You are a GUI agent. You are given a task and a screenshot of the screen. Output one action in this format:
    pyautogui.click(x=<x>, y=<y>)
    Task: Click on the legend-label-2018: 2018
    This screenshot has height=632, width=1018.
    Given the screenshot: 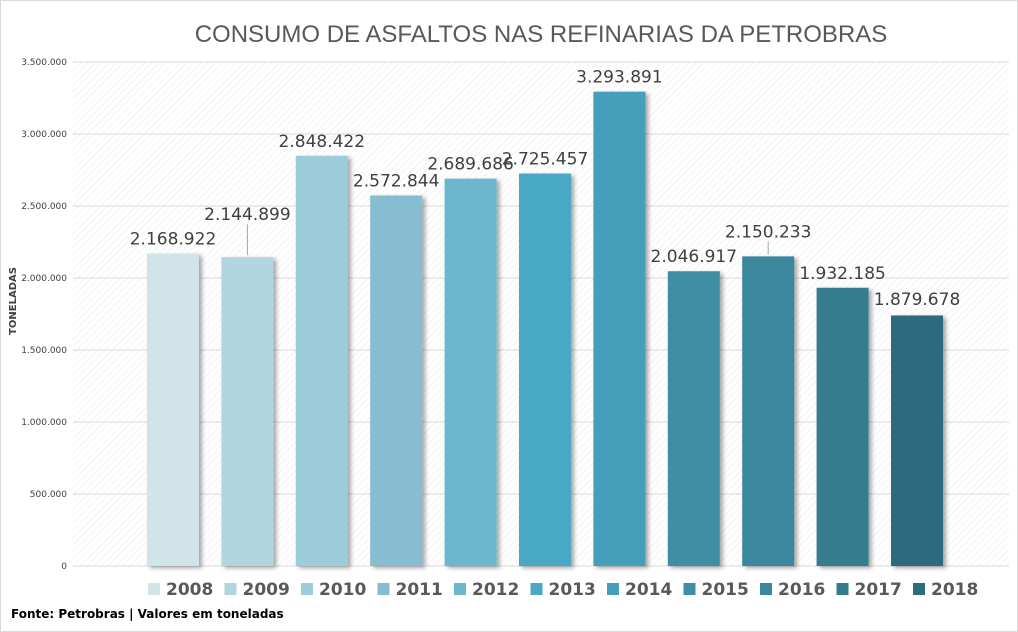 What is the action you would take?
    pyautogui.click(x=954, y=590)
    